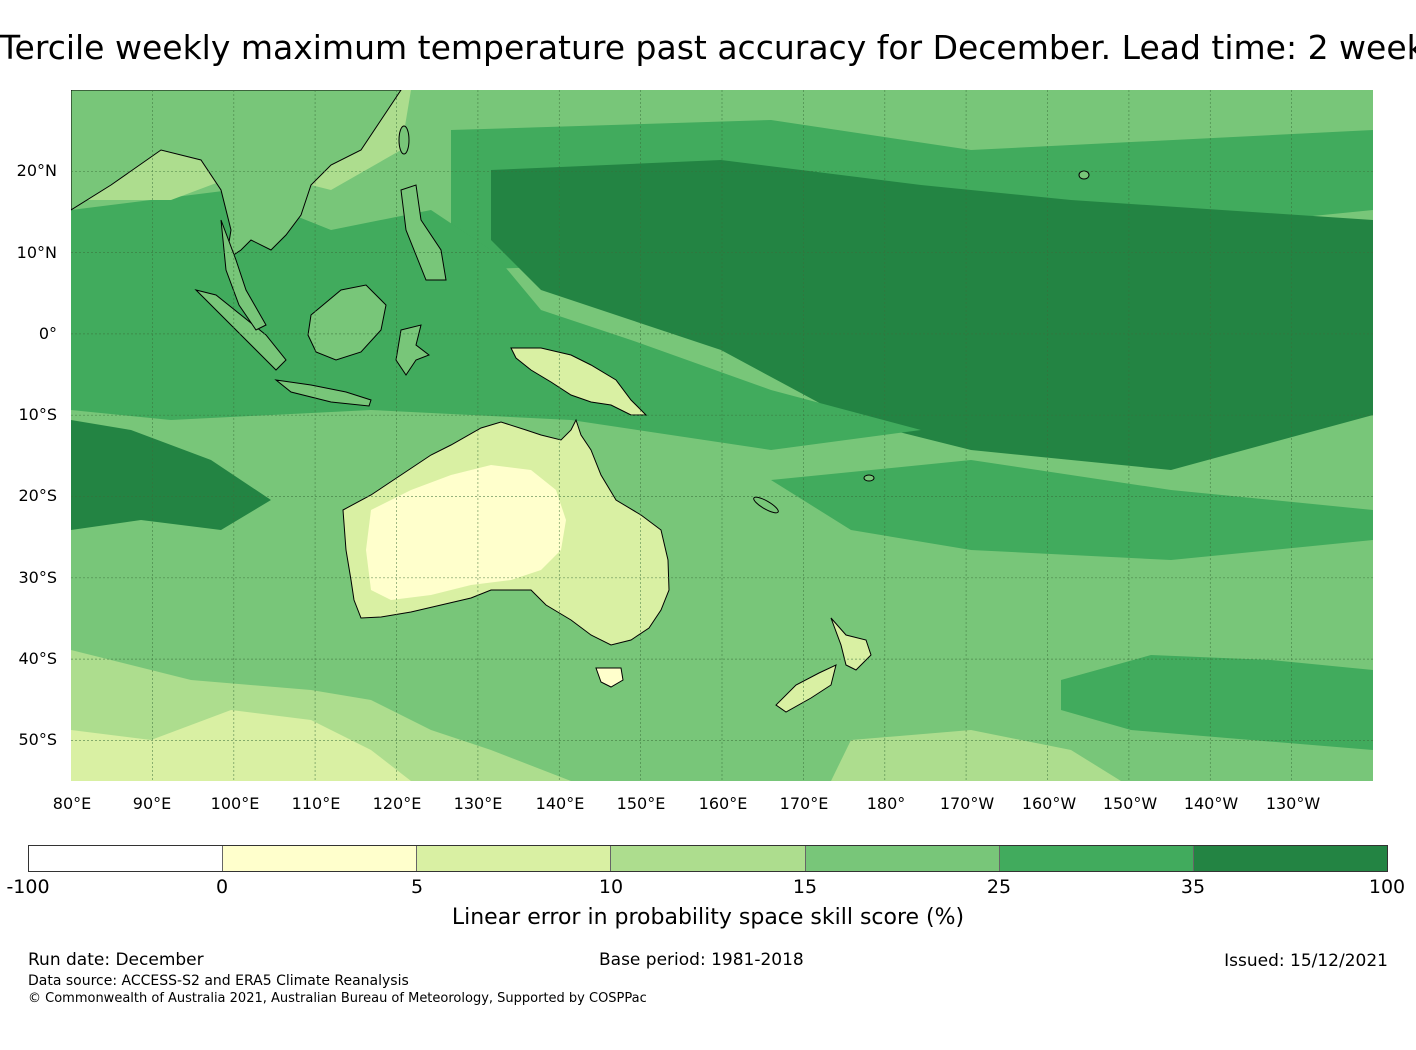 The image size is (1416, 1050). What do you see at coordinates (723, 803) in the screenshot?
I see `lon-label-160e: 160°E` at bounding box center [723, 803].